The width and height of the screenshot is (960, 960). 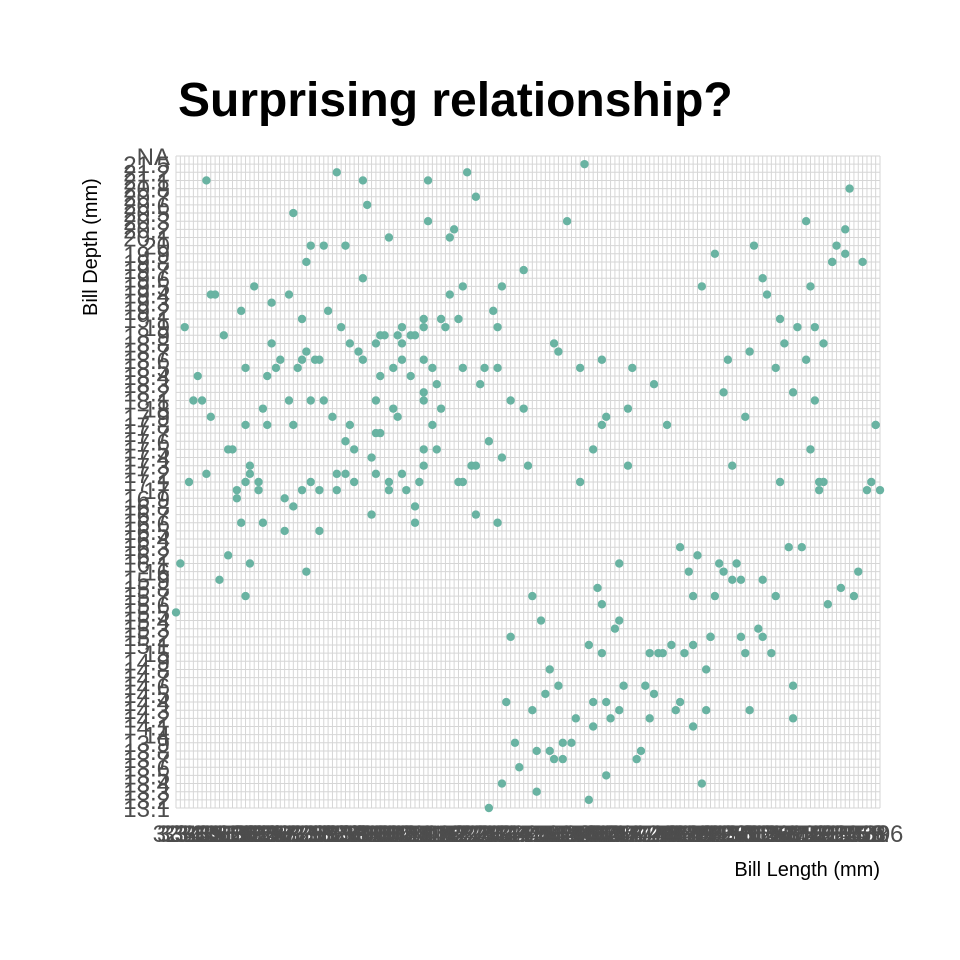 I want to click on x-tick-label: 36.6, so click(x=267, y=834).